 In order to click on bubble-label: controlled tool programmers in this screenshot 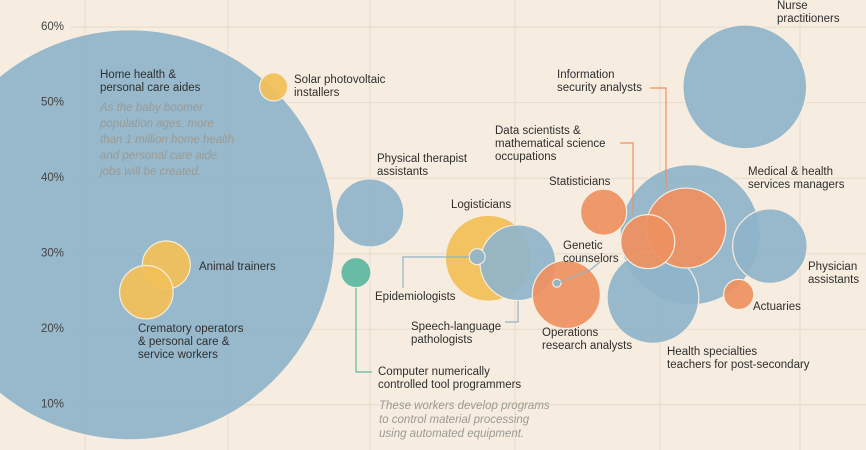, I will do `click(449, 385)`.